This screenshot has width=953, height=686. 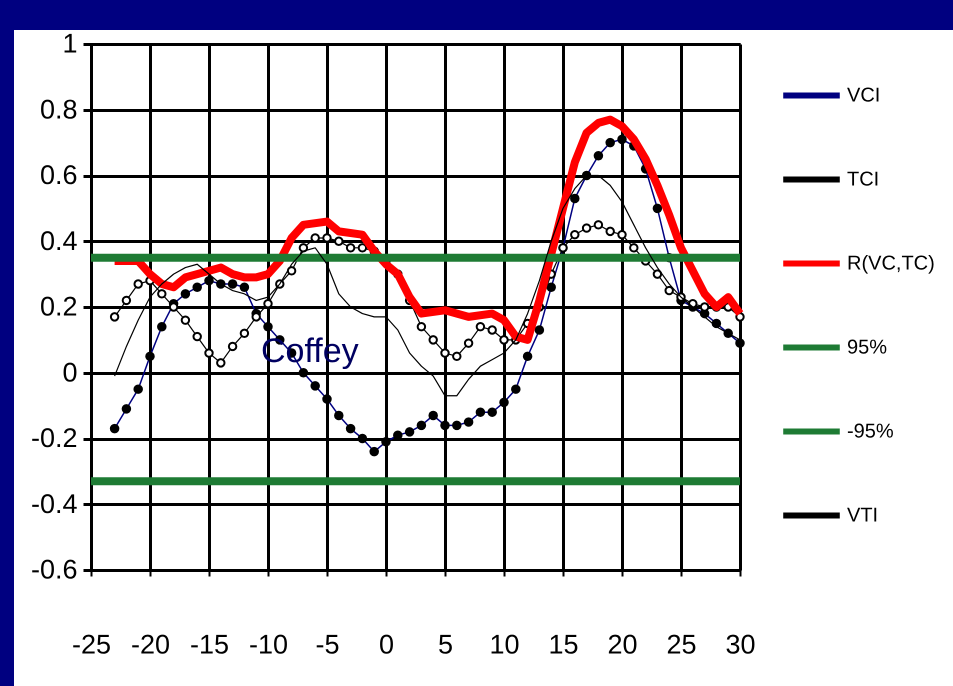 I want to click on x-tick-label: -5, so click(x=327, y=645).